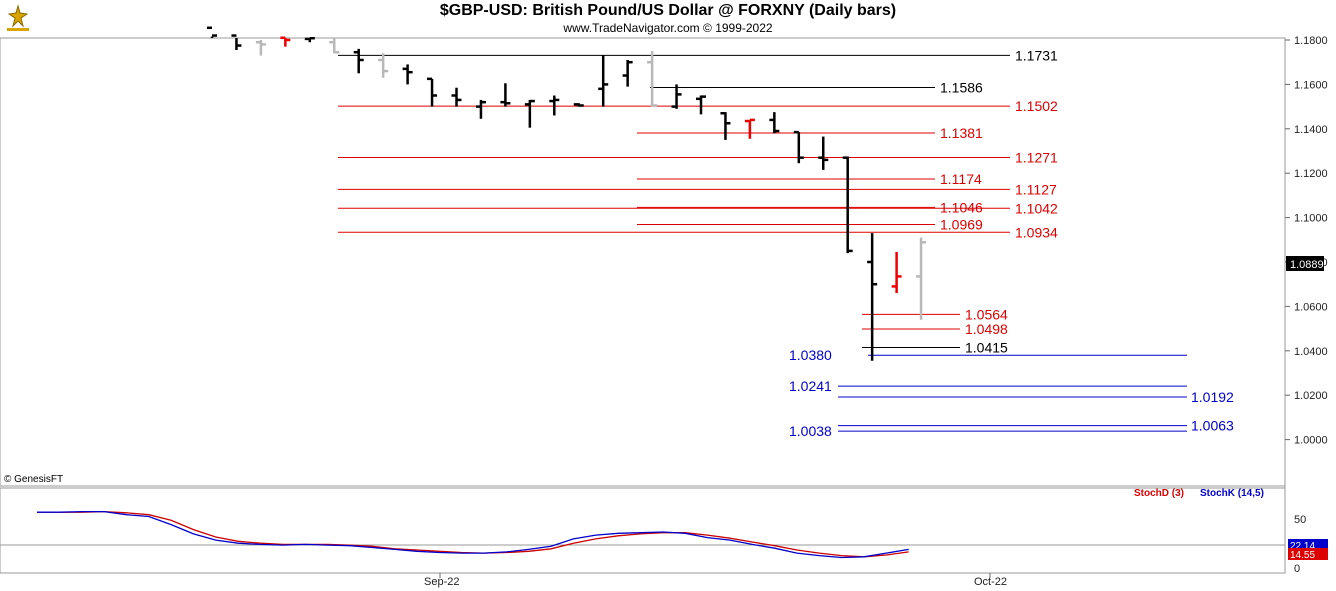  Describe the element at coordinates (810, 431) in the screenshot. I see `level-label: 1.0038` at that location.